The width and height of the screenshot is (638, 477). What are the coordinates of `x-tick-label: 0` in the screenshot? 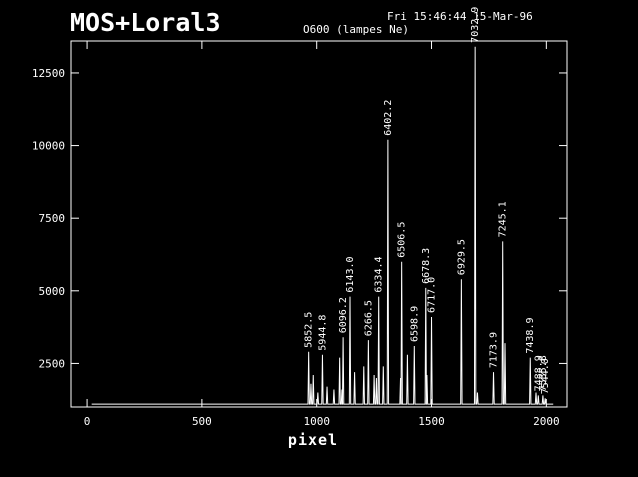 It's located at (87, 421).